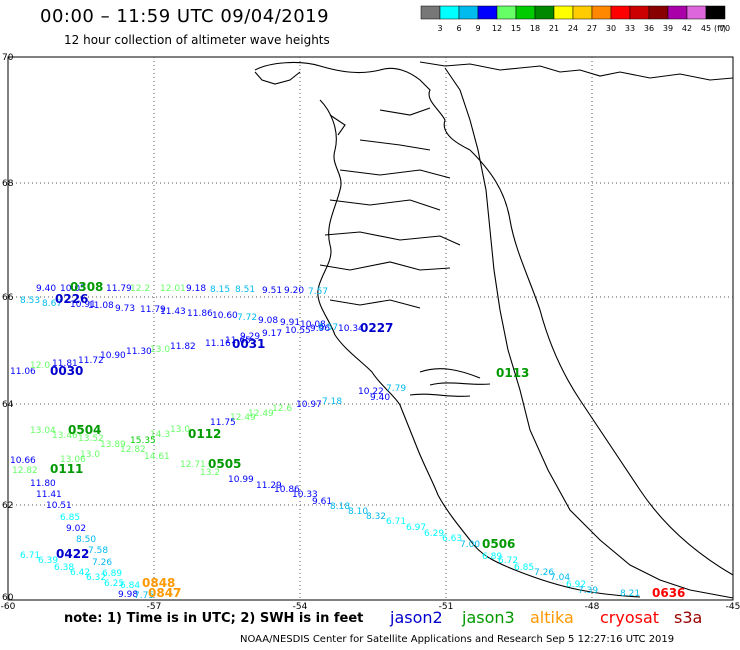 This screenshot has width=740, height=650. Describe the element at coordinates (328, 328) in the screenshot. I see `swh-value: 8.57` at that location.